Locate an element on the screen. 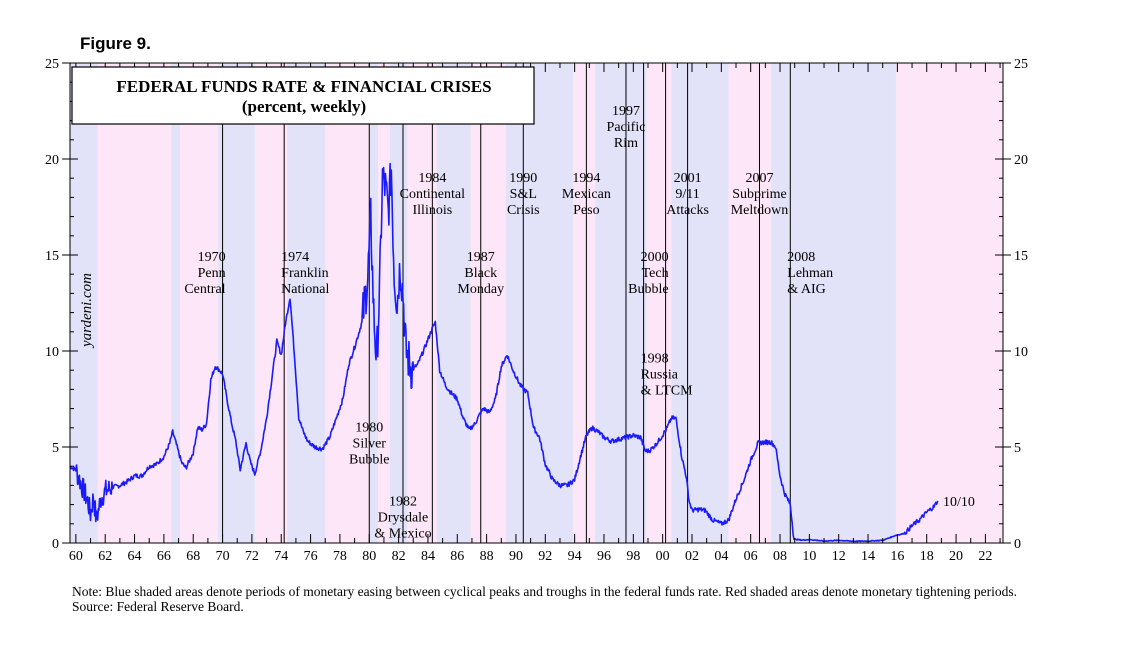  x-tick-label: 88 is located at coordinates (487, 556).